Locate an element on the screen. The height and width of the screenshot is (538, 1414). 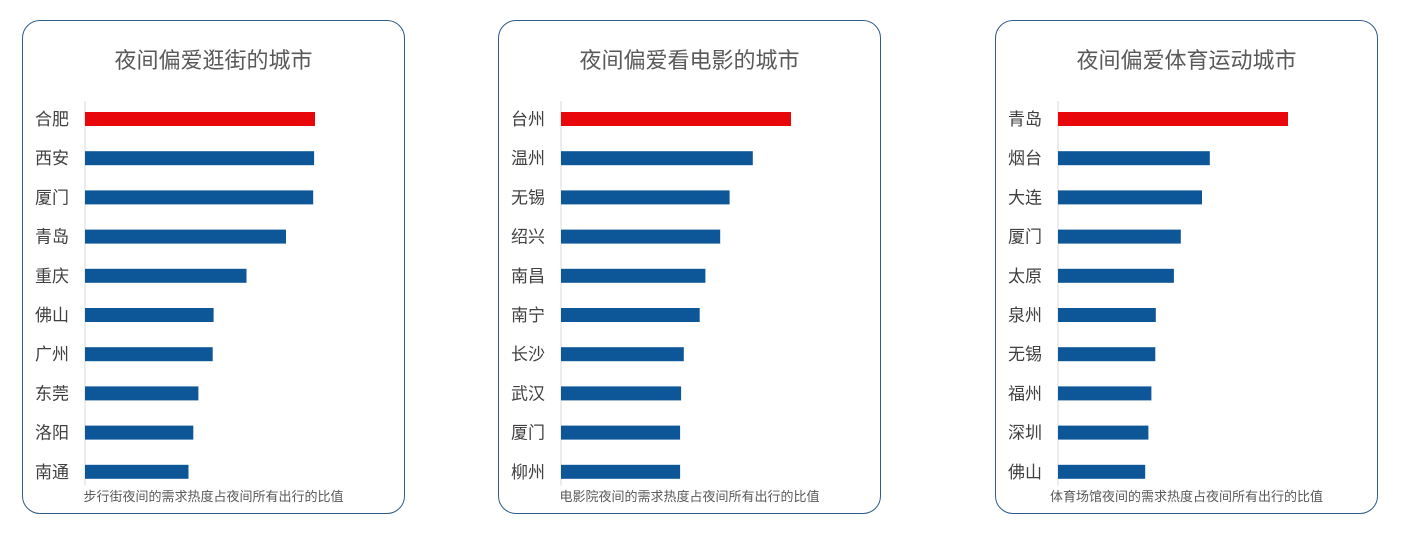
category-label: 烟台 is located at coordinates (1025, 159).